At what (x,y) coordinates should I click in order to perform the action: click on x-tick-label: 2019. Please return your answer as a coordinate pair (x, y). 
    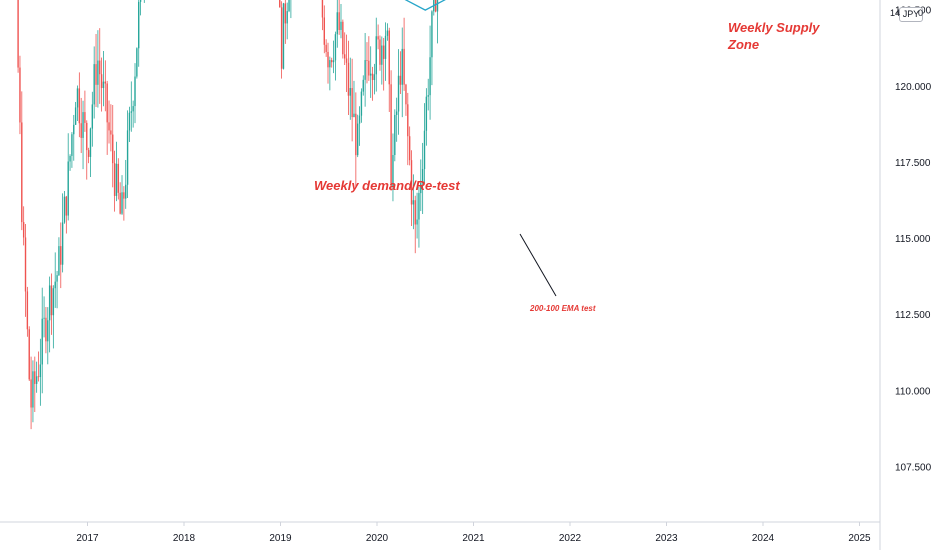
    Looking at the image, I should click on (280, 538).